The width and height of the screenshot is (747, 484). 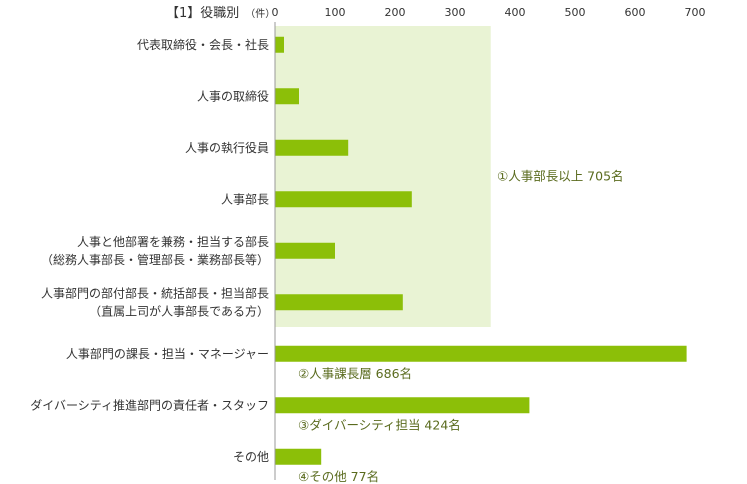 I want to click on x-tick-label: 500, so click(x=575, y=12).